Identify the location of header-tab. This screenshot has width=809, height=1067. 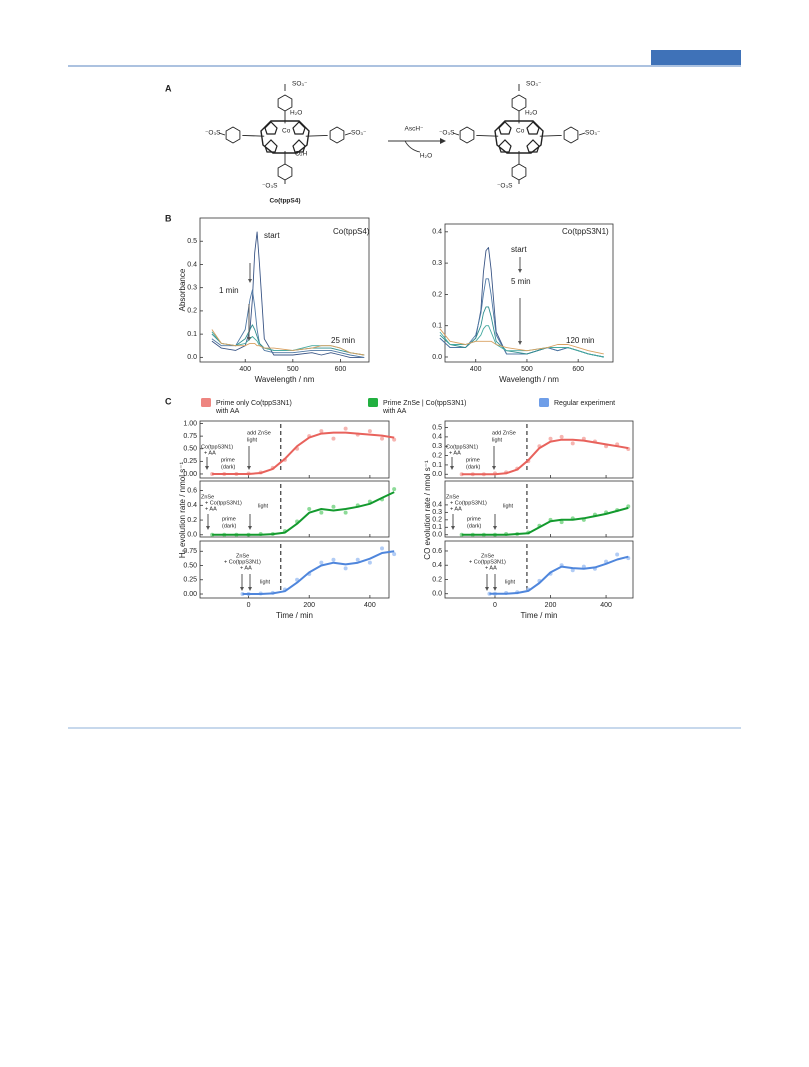
(696, 57).